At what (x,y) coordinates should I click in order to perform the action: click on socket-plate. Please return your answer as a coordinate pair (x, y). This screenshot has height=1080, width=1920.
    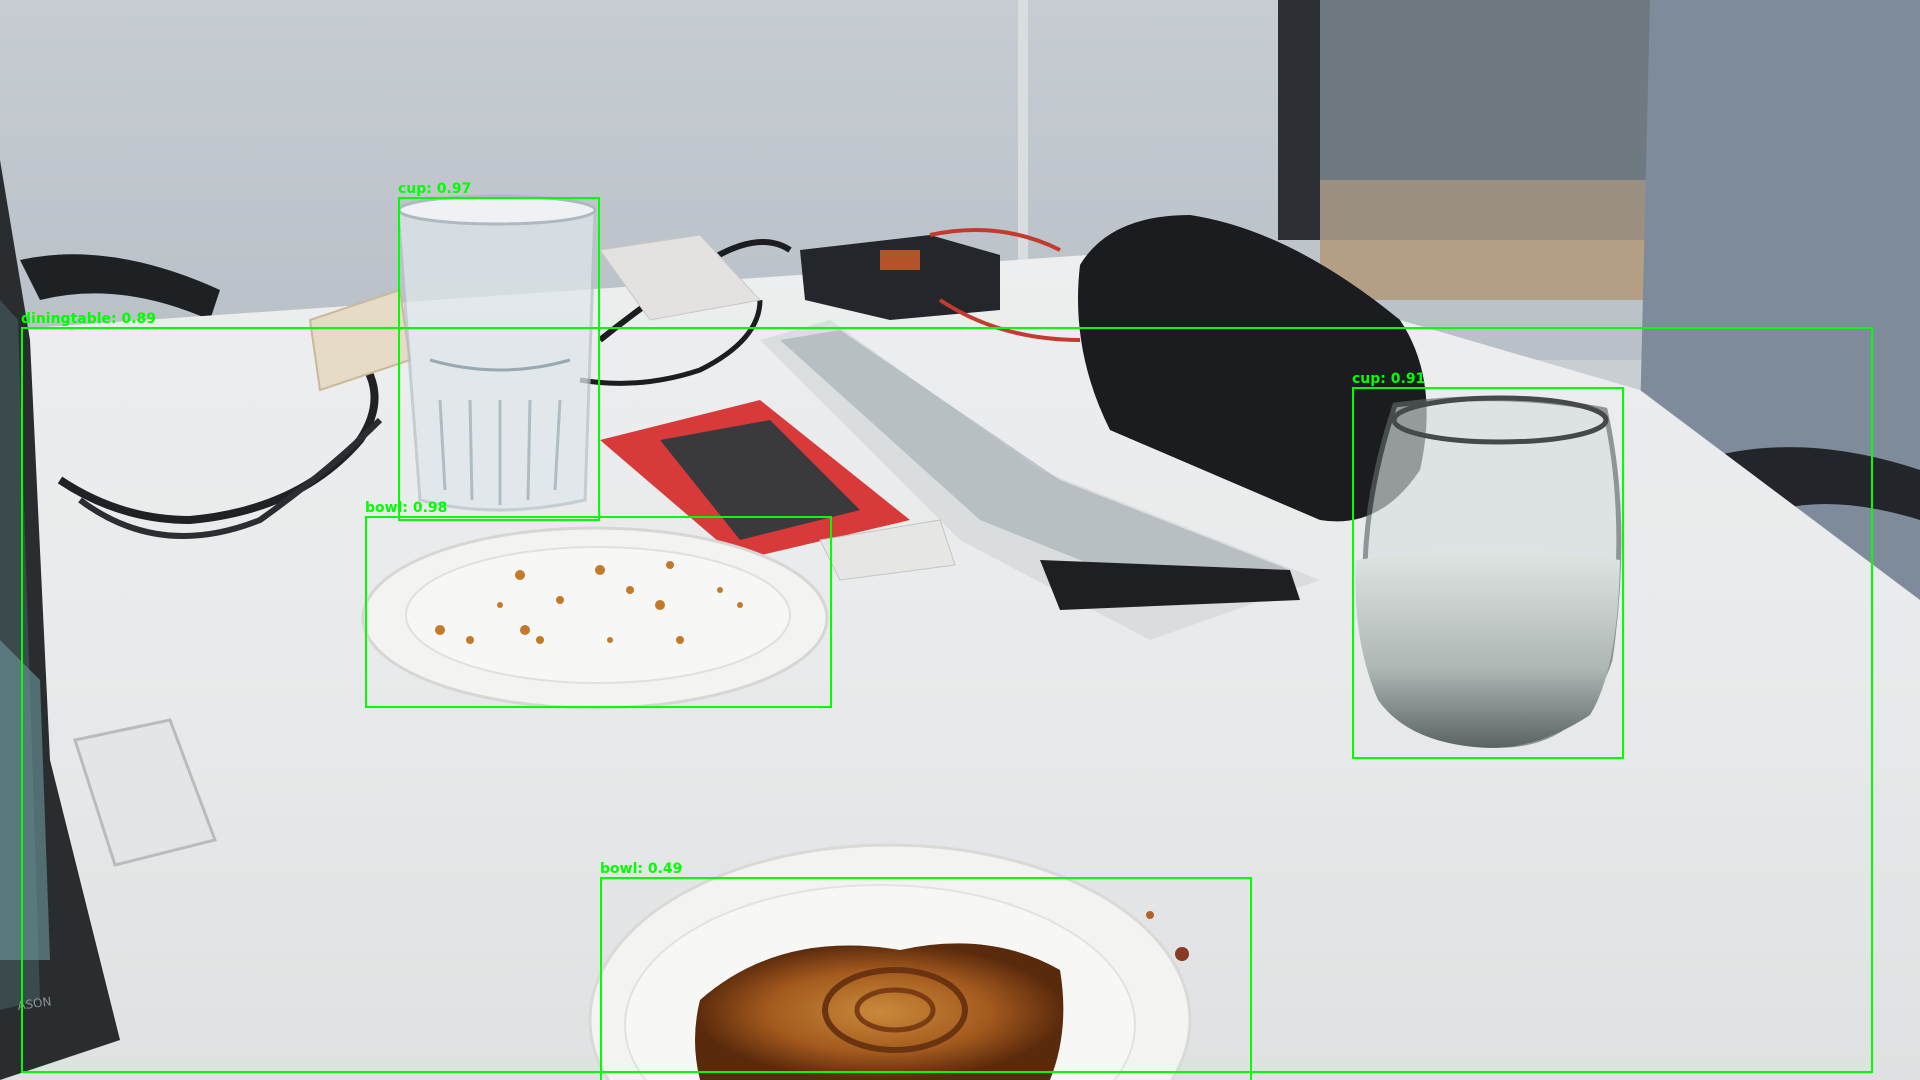
    Looking at the image, I should click on (145, 792).